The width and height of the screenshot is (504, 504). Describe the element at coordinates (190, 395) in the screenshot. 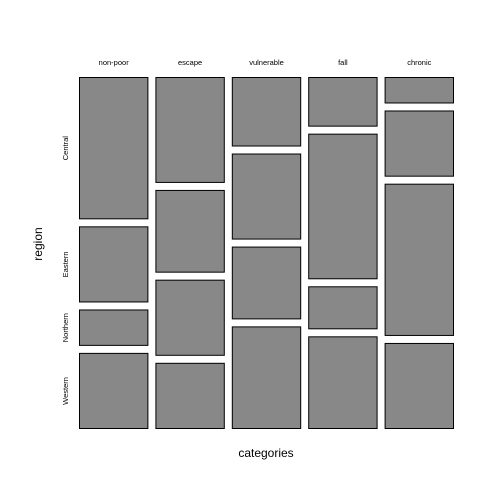

I see `tile-escape-western` at that location.